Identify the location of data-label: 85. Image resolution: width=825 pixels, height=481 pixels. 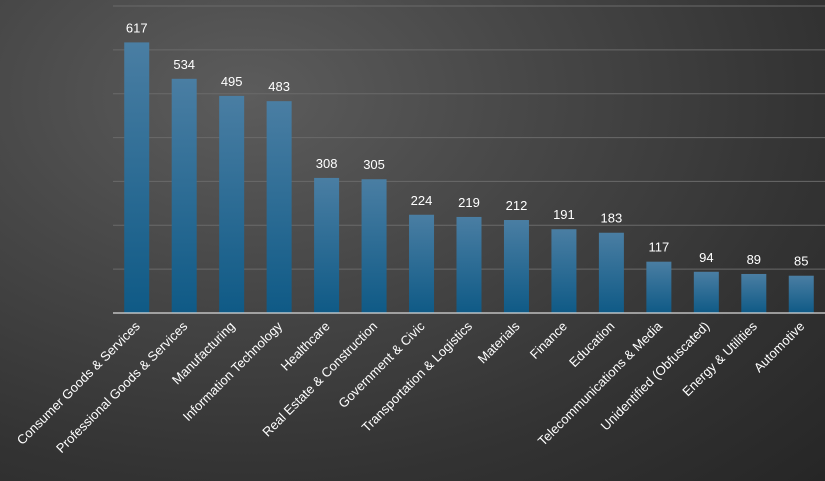
(801, 261).